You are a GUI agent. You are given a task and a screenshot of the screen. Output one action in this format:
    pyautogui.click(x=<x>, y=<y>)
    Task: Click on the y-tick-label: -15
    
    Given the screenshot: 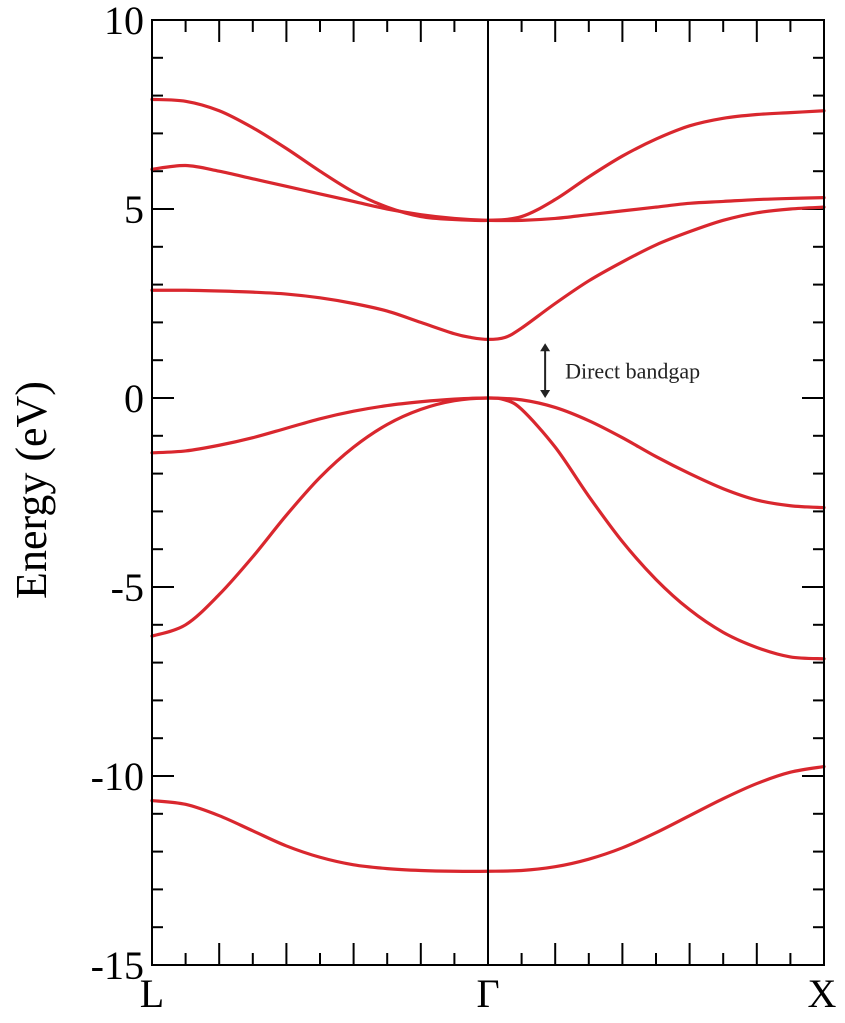 What is the action you would take?
    pyautogui.click(x=117, y=965)
    